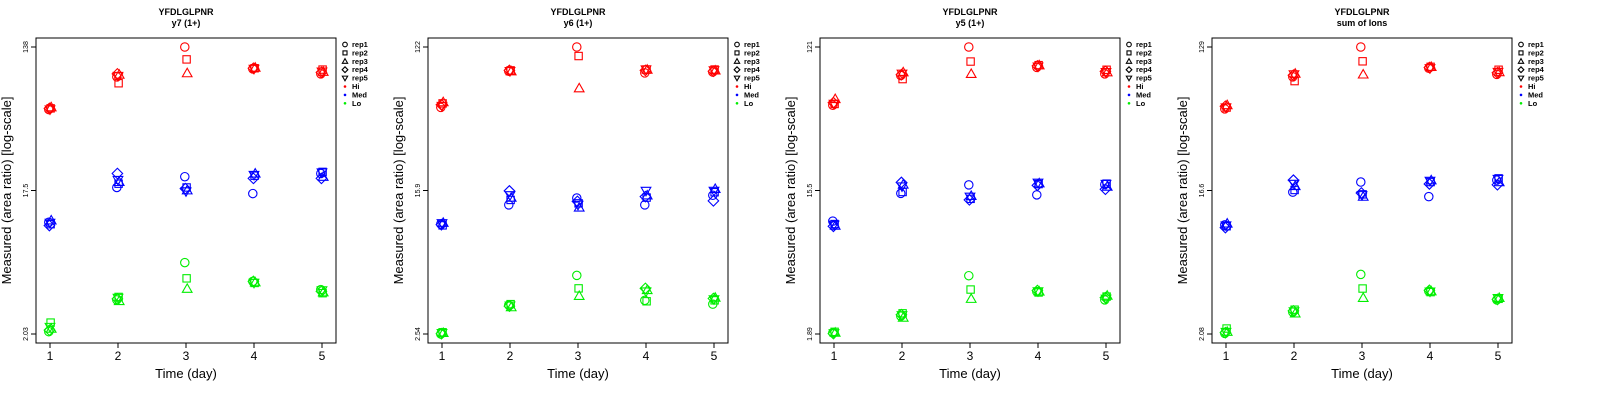  I want to click on legend-label: Med, so click(1143, 94).